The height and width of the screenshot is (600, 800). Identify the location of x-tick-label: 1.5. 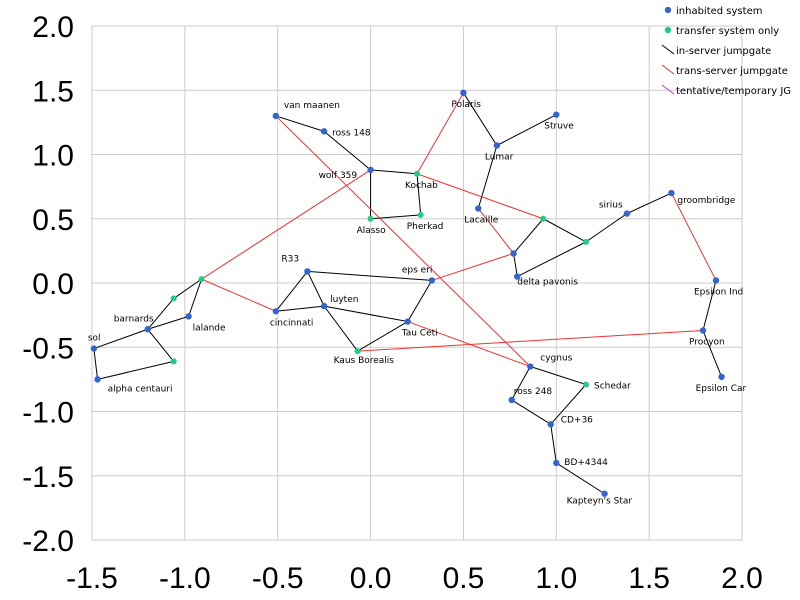
(649, 578).